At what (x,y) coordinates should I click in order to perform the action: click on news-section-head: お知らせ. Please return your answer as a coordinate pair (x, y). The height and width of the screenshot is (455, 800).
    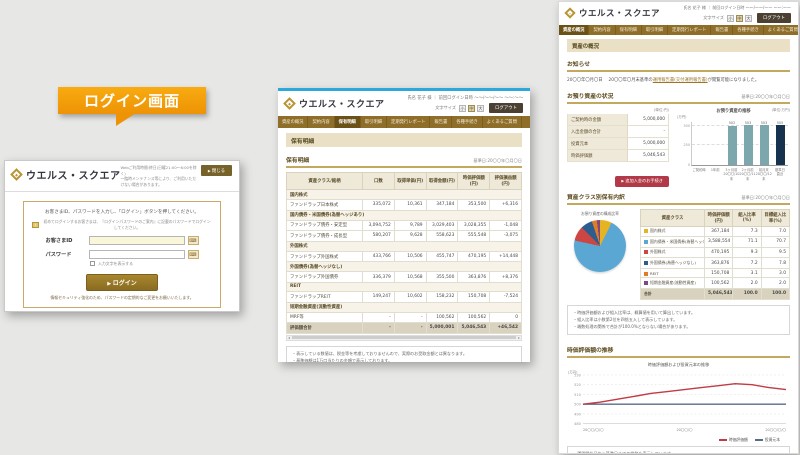
    Looking at the image, I should click on (678, 65).